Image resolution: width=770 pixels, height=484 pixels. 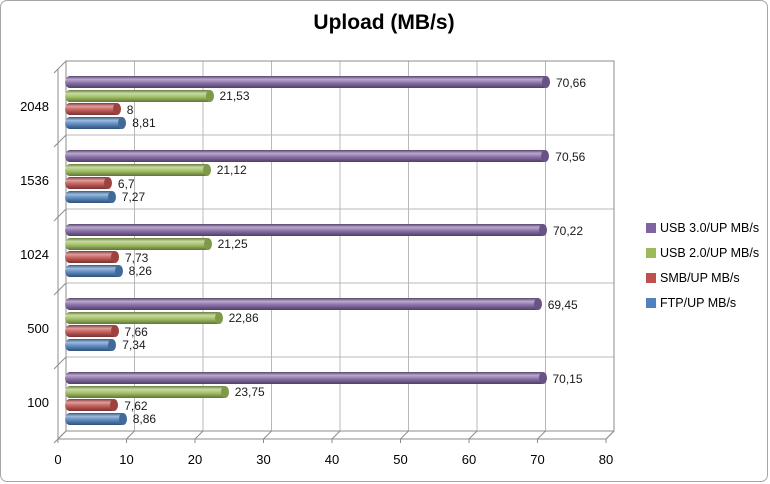 I want to click on bar-value-label: 8,86, so click(x=144, y=419).